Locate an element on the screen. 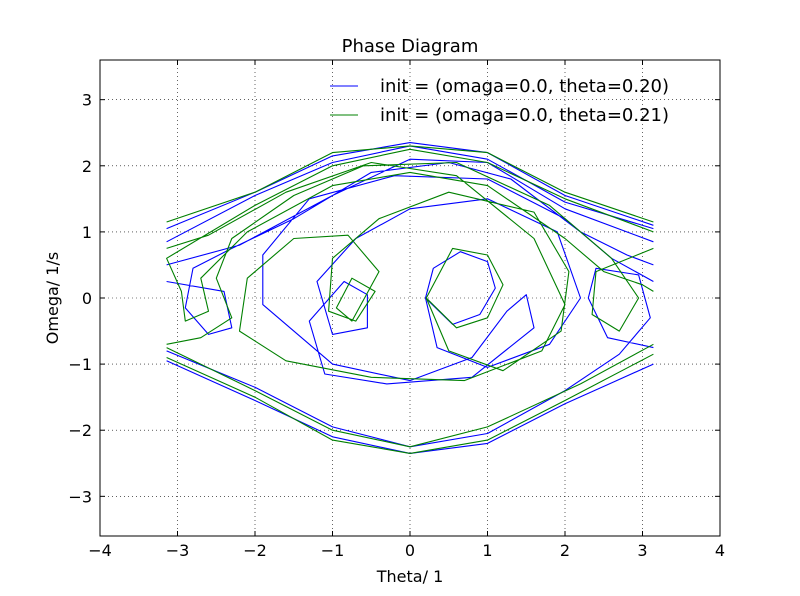 This screenshot has width=800, height=596. x-tick-label: 2 is located at coordinates (565, 550).